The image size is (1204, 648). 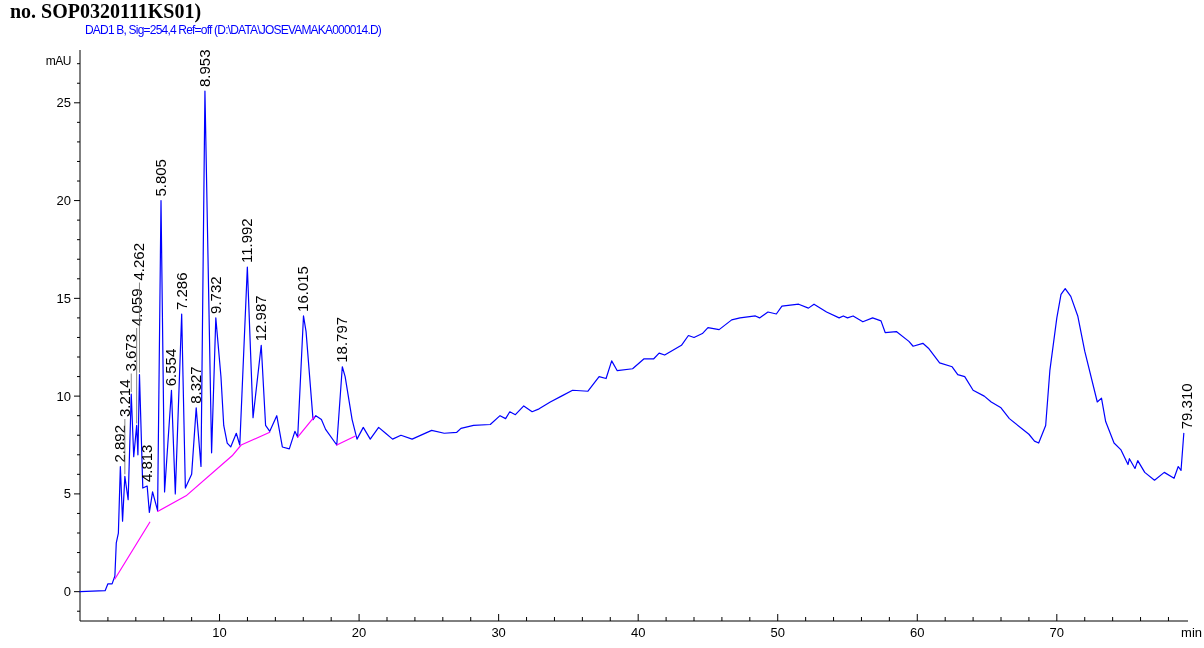 What do you see at coordinates (1057, 632) in the screenshot?
I see `x-tick-label: 70` at bounding box center [1057, 632].